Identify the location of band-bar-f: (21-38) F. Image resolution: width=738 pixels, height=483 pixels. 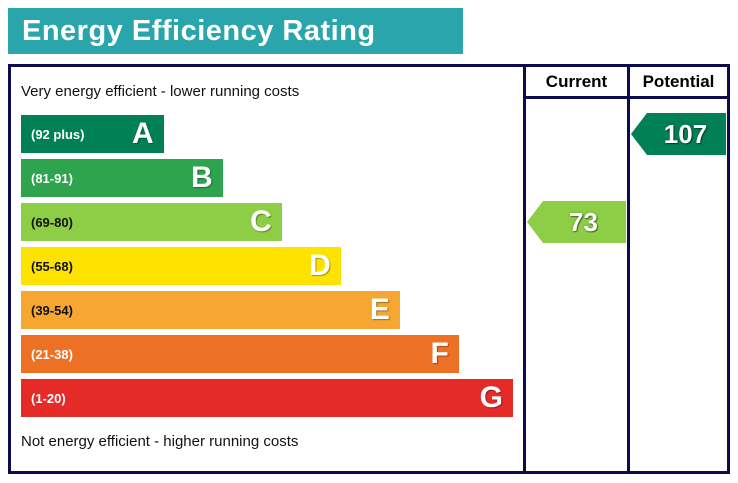
(240, 354).